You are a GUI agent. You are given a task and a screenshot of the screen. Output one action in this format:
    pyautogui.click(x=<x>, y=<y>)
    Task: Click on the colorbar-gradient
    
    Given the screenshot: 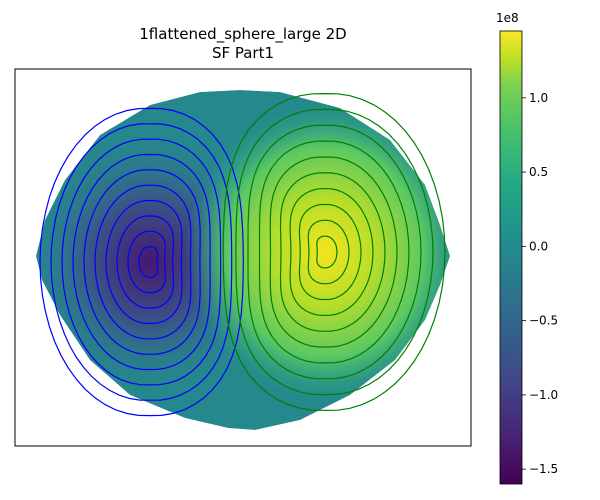 What is the action you would take?
    pyautogui.click(x=511, y=257)
    